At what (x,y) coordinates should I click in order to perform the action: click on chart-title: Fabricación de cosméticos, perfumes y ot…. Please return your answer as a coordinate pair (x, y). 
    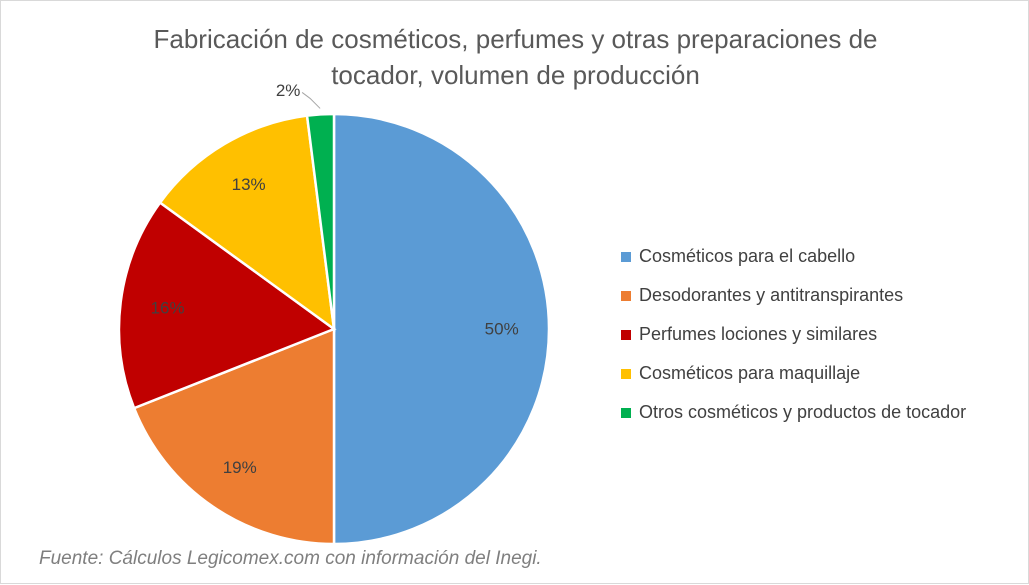
    Looking at the image, I should click on (515, 57).